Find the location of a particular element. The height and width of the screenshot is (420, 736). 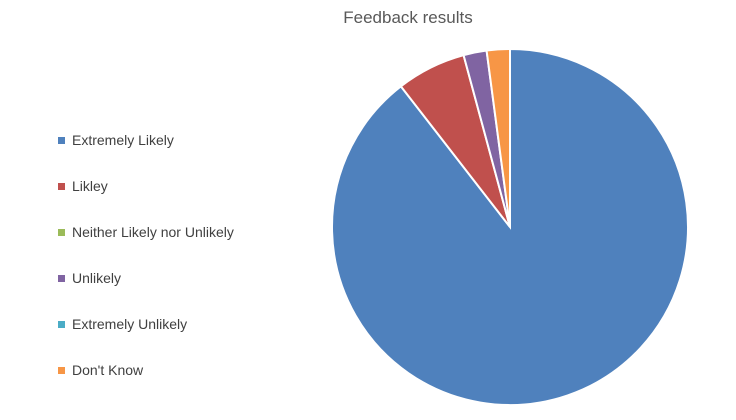

legend-item-extremely-likely: Extremely Likely is located at coordinates (146, 140).